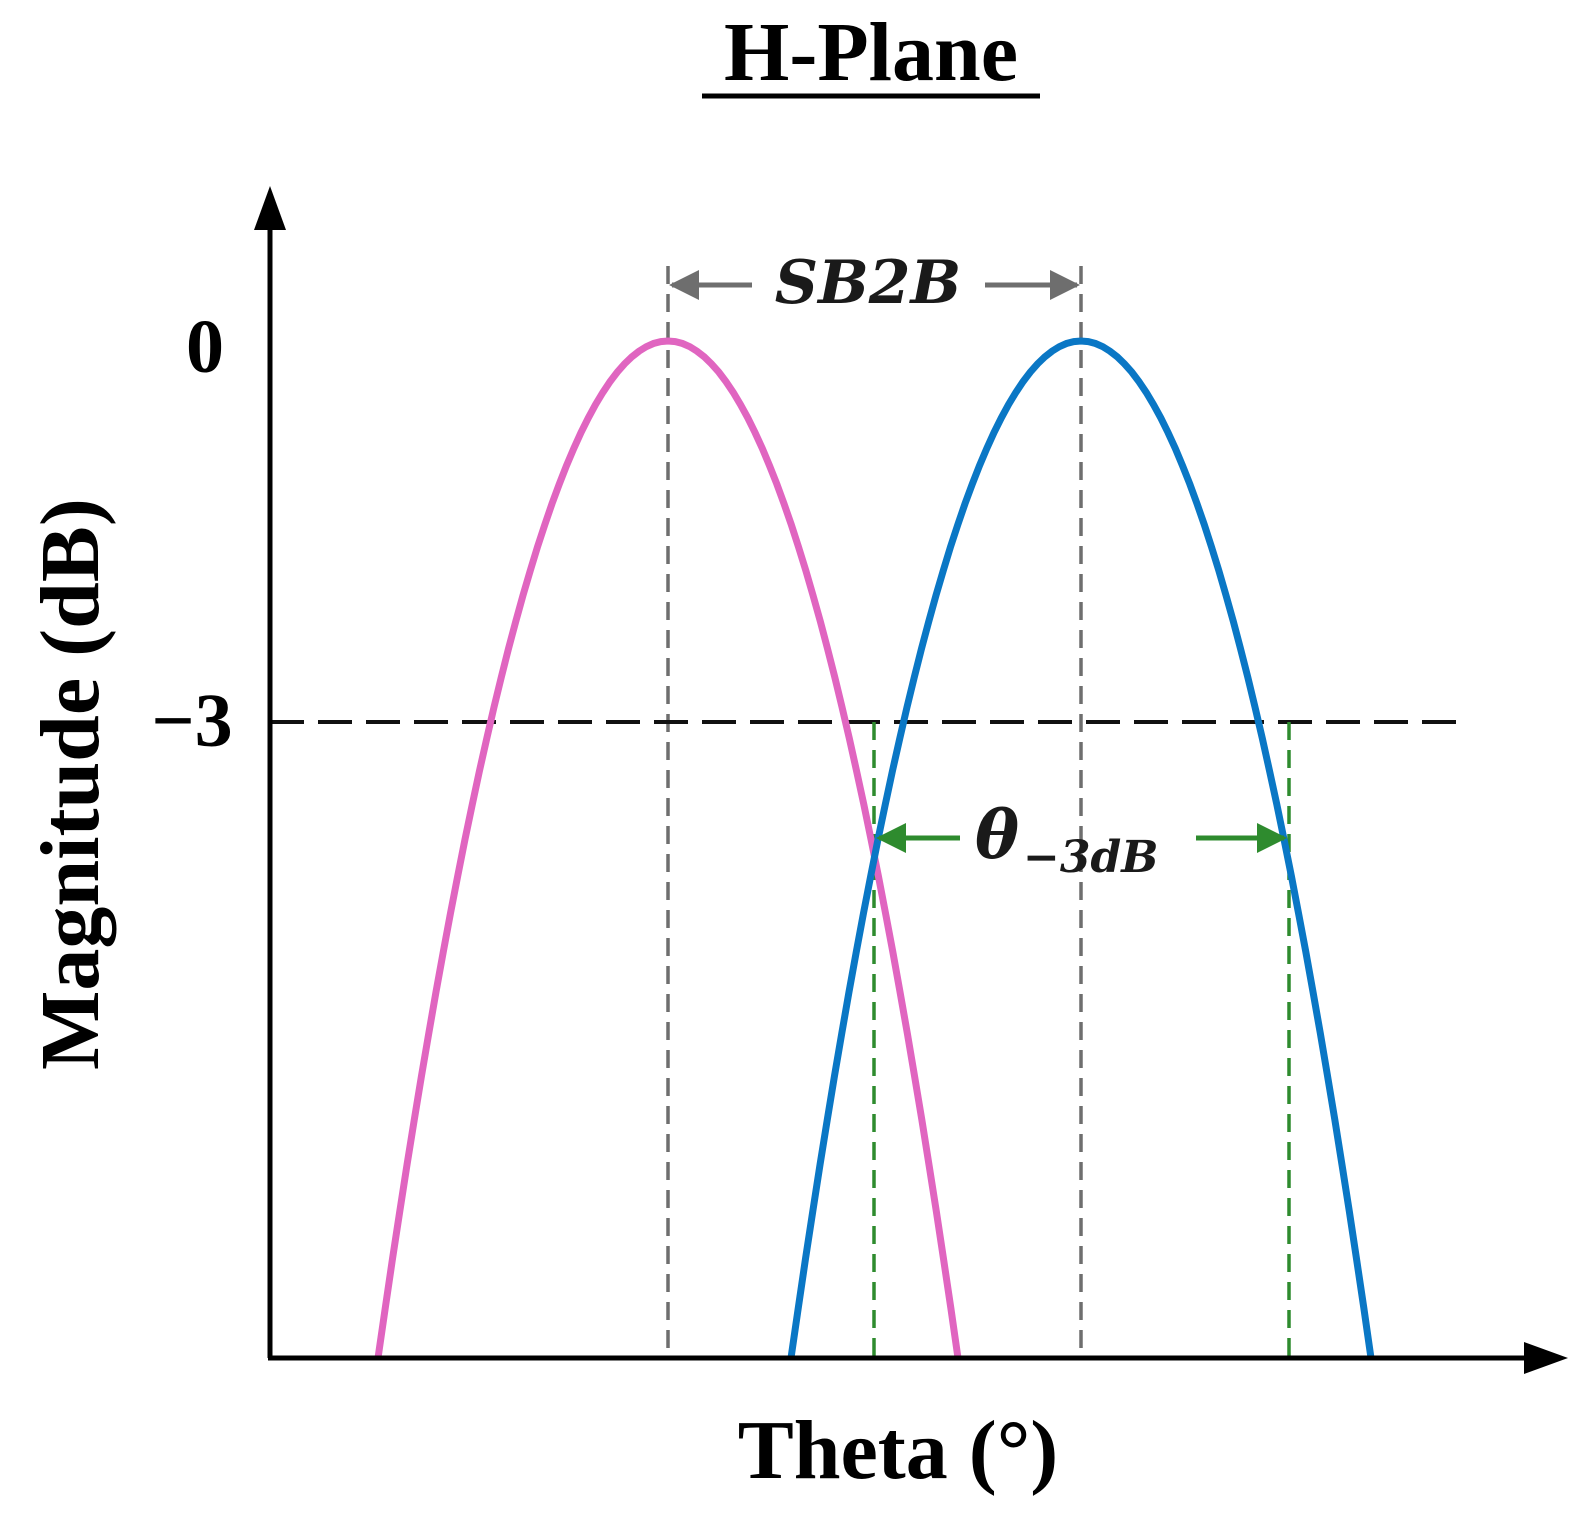 This screenshot has width=1575, height=1519. I want to click on beamwidth-label: θ −3dB, so click(1066, 839).